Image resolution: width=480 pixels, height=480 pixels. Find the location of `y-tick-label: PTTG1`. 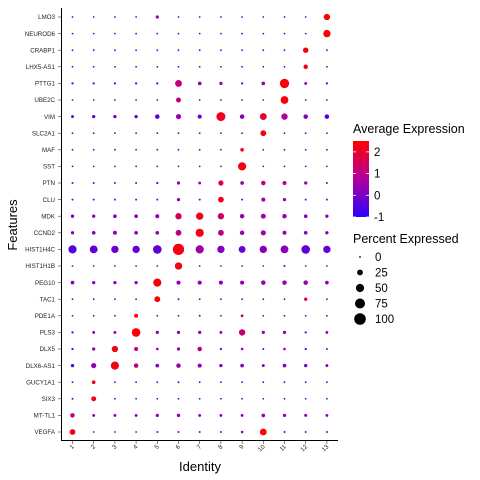

y-tick-label: PTTG1 is located at coordinates (45, 84).